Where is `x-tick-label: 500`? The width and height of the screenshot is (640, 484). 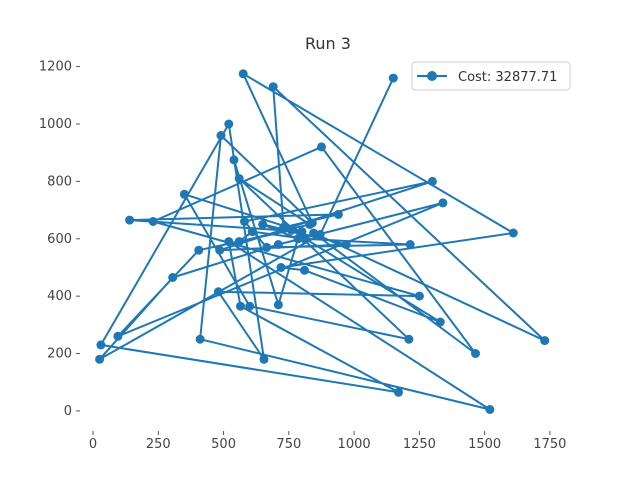 x-tick-label: 500 is located at coordinates (223, 444).